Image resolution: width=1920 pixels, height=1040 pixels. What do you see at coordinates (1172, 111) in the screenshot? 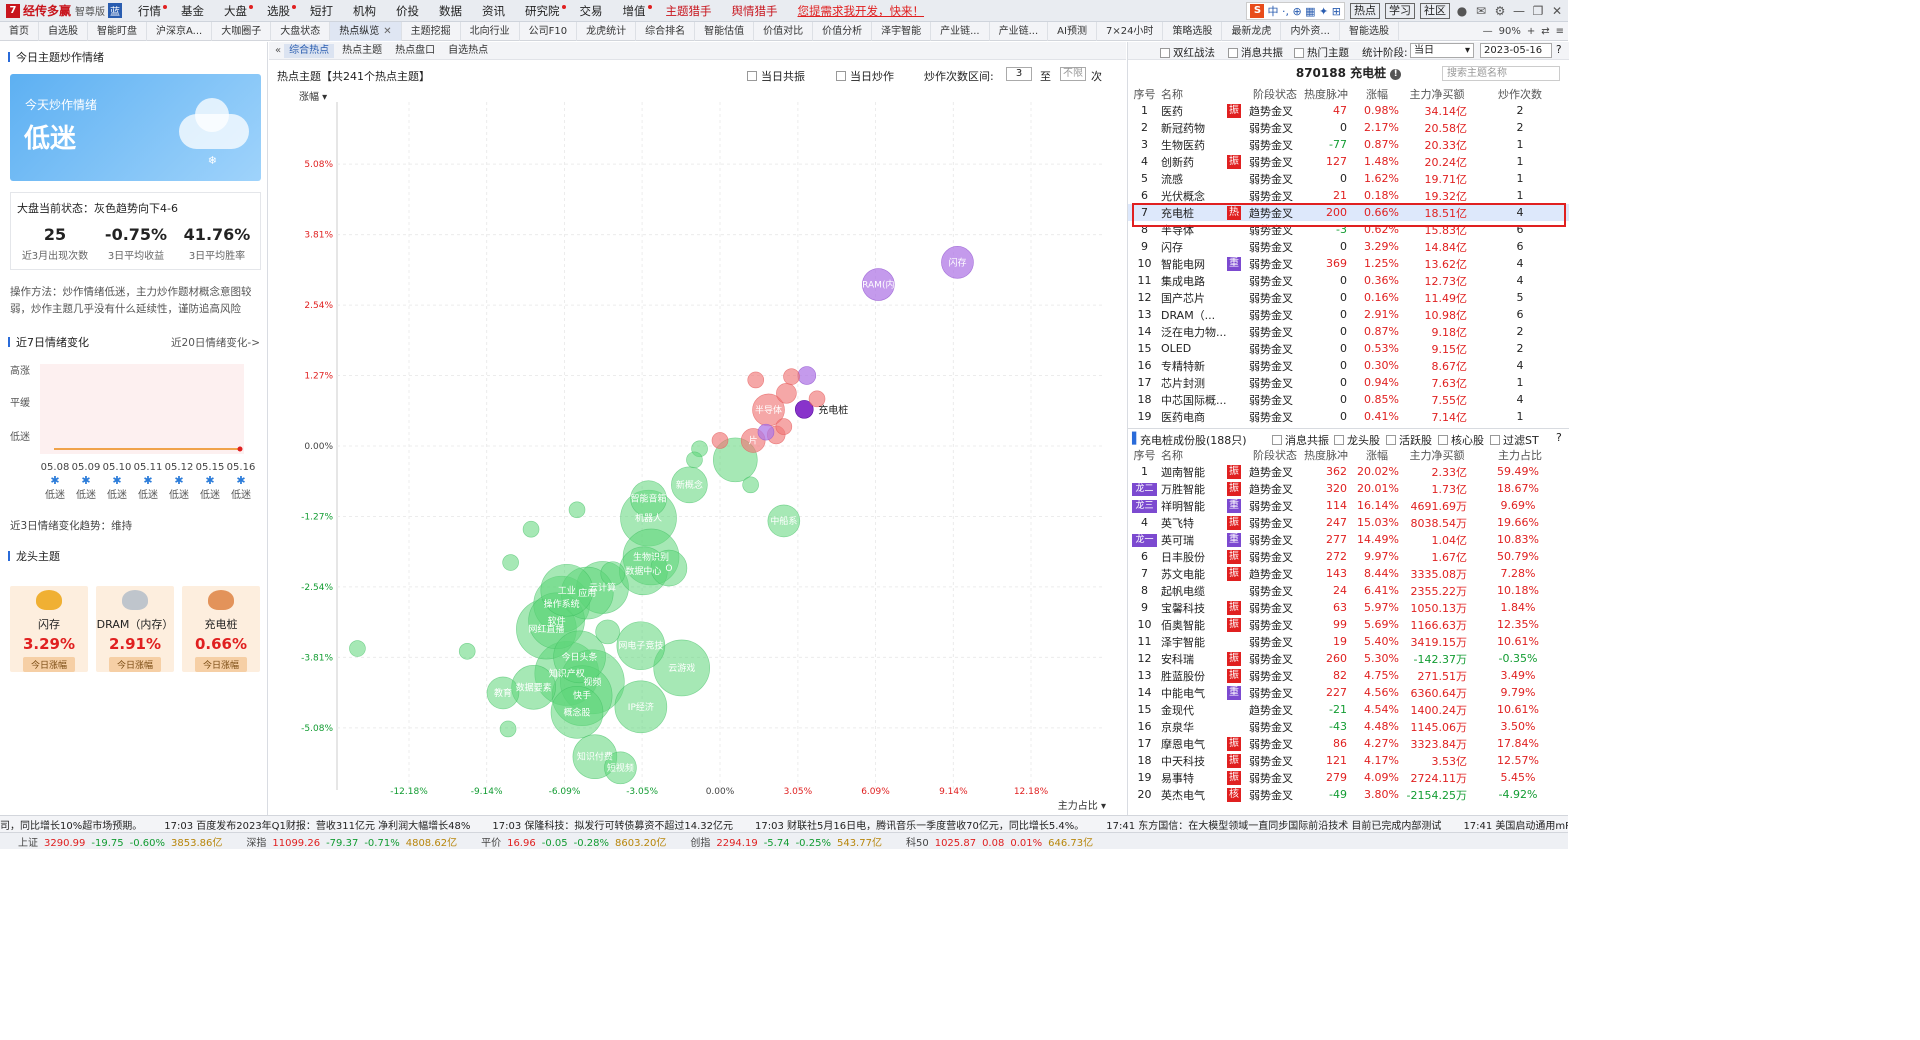
I see `topic-name: 医药` at bounding box center [1172, 111].